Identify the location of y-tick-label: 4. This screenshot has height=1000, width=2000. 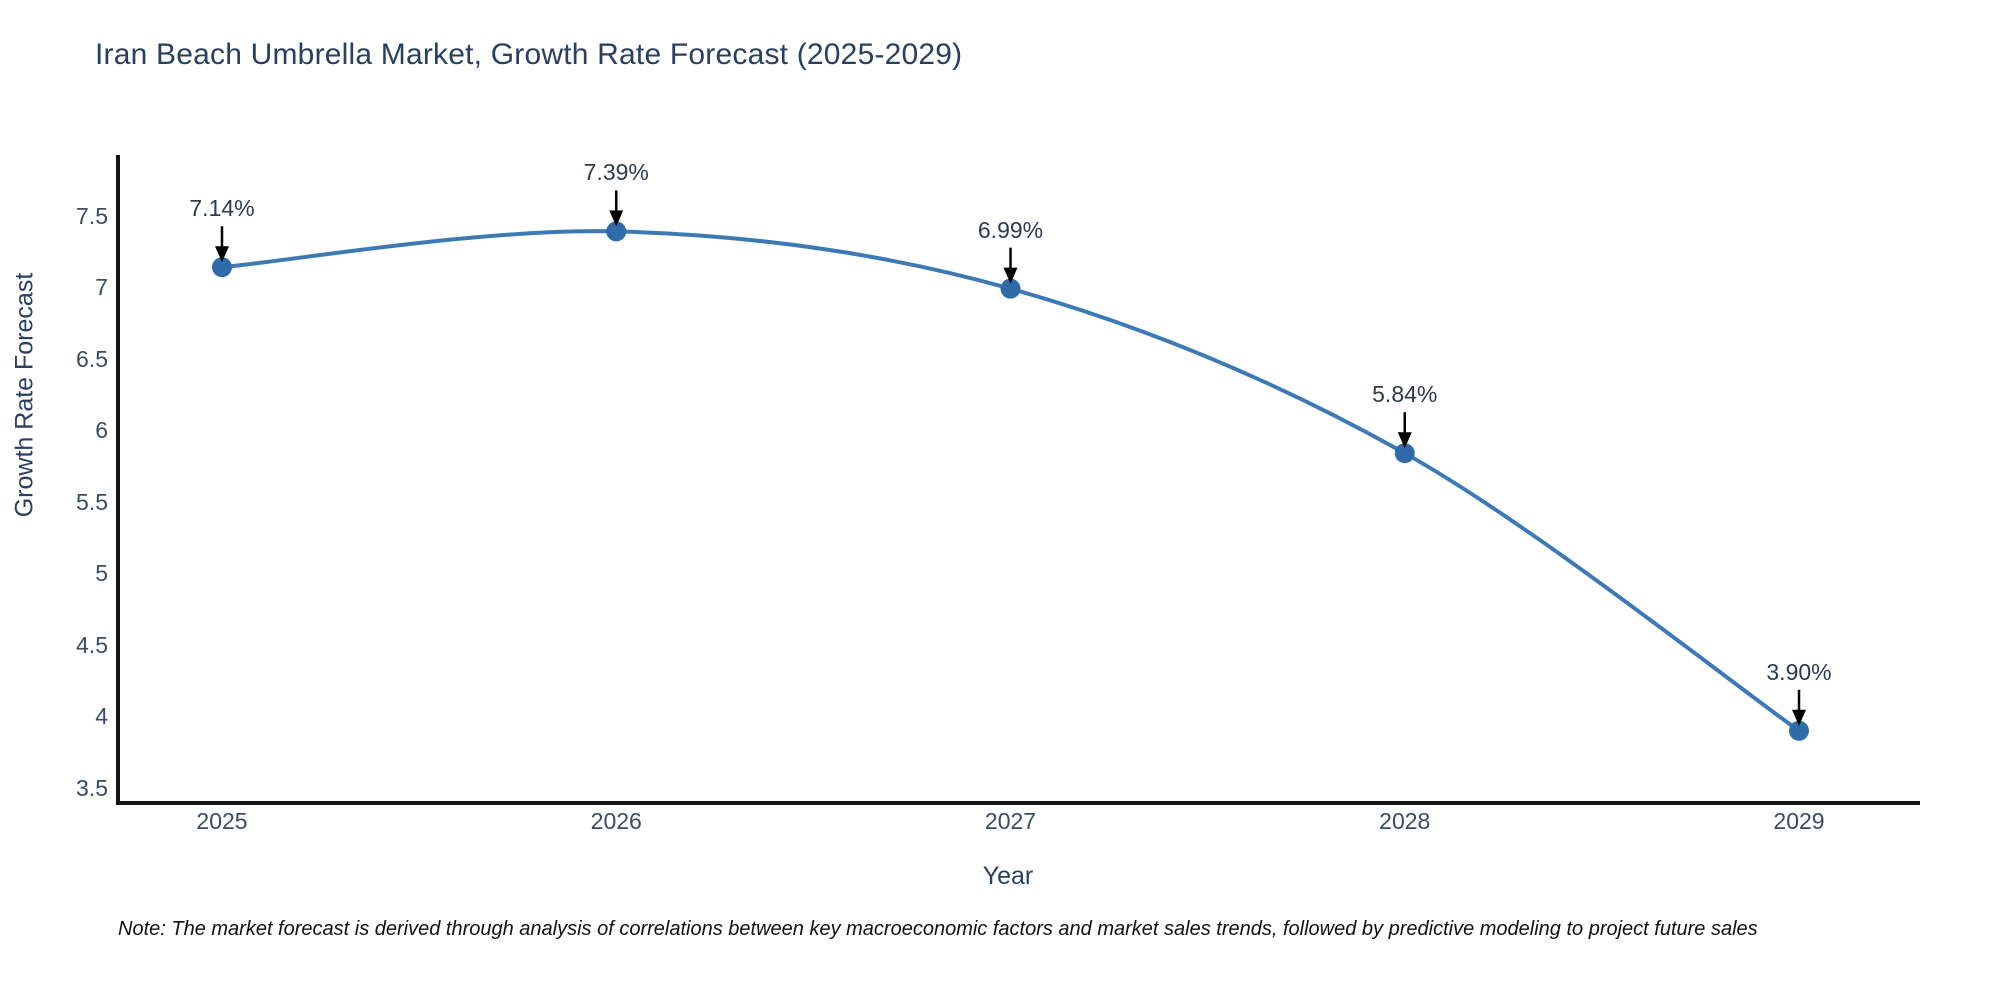
(101, 716).